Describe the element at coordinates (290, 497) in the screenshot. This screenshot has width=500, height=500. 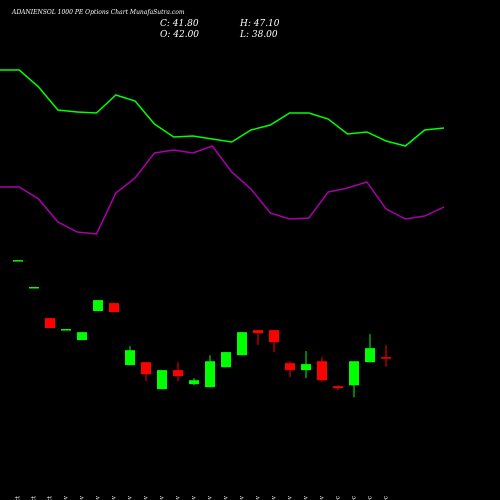
I see `x-tick-label: 26 Nov` at that location.